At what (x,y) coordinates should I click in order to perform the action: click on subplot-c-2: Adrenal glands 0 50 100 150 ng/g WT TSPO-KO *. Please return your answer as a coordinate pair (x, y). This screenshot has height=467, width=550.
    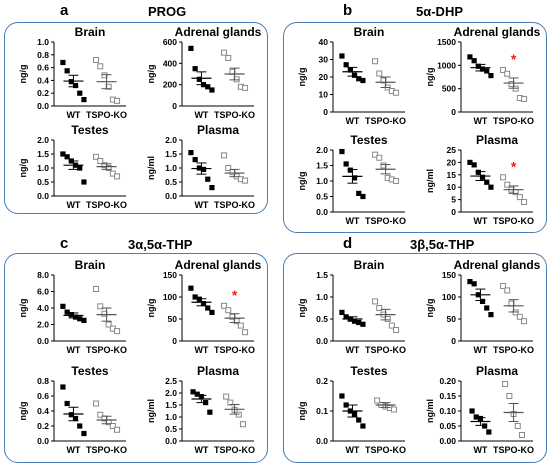
    Looking at the image, I should click on (204, 306).